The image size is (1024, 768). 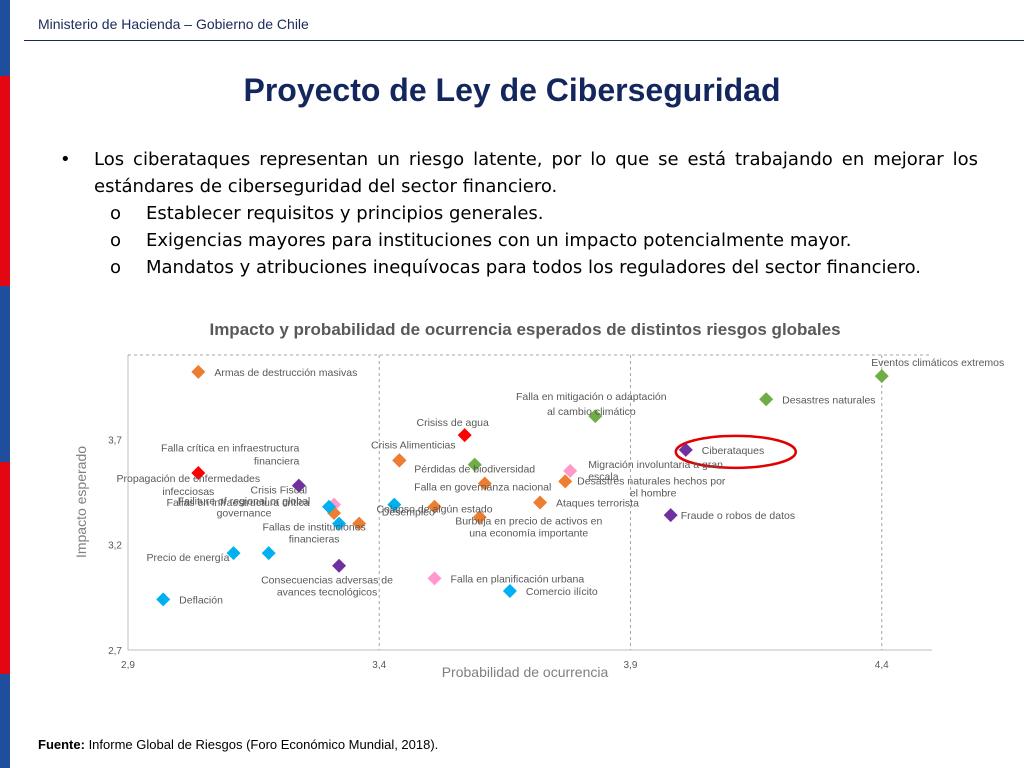 What do you see at coordinates (518, 579) in the screenshot?
I see `data-label: Falla en planificación urbana` at bounding box center [518, 579].